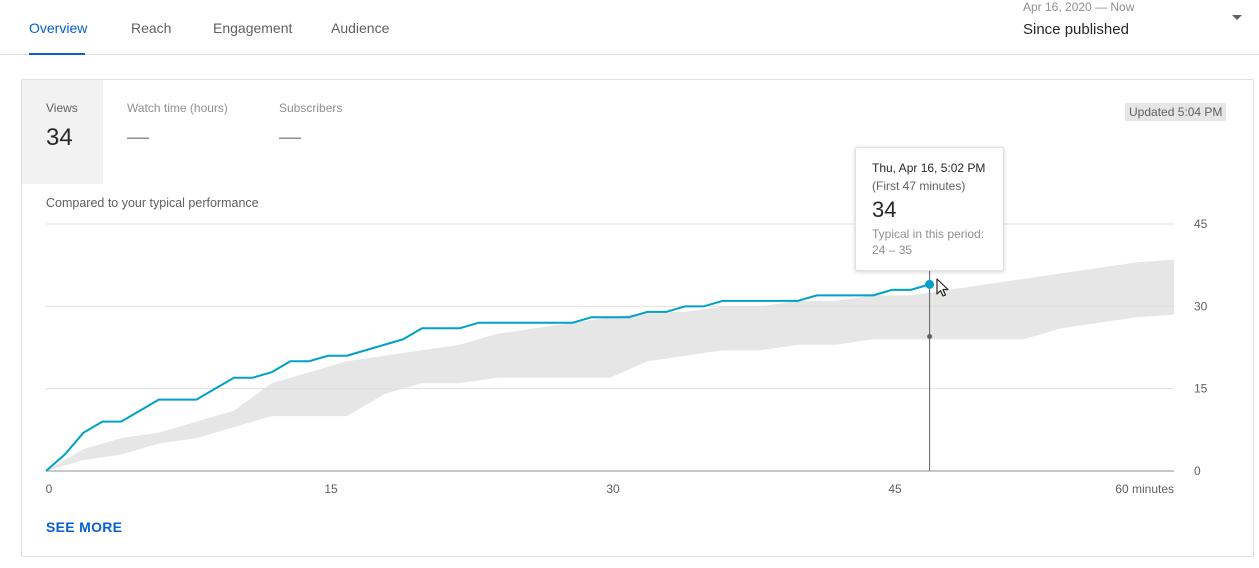 The width and height of the screenshot is (1259, 568). What do you see at coordinates (1079, 7) in the screenshot?
I see `period-range: Apr 16, 2020 — Now` at bounding box center [1079, 7].